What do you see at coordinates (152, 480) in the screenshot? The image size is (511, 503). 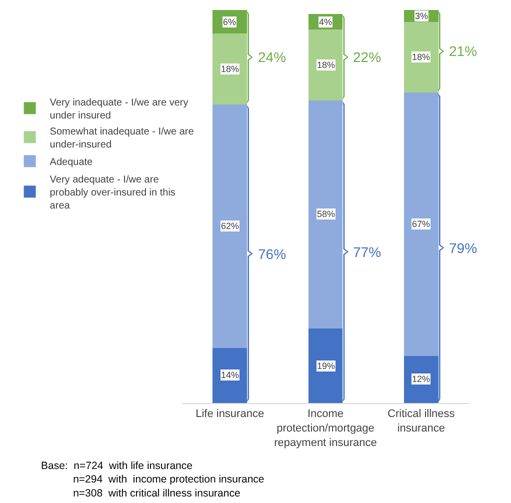 I see `text: Base: n=724 with life insurance n=294 with income protection insurance n=308 with critical illness insurance` at bounding box center [152, 480].